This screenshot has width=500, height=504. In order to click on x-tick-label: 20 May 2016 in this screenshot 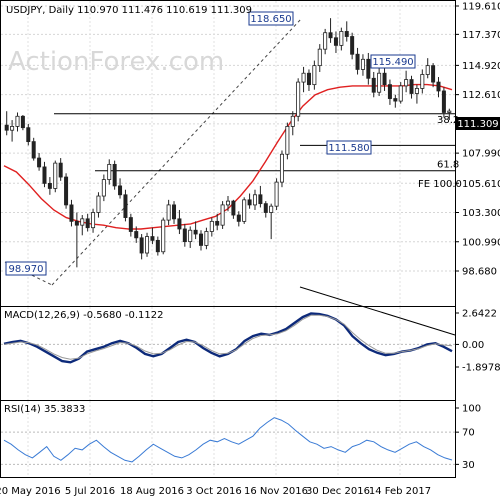, I will do `click(30, 491)`.